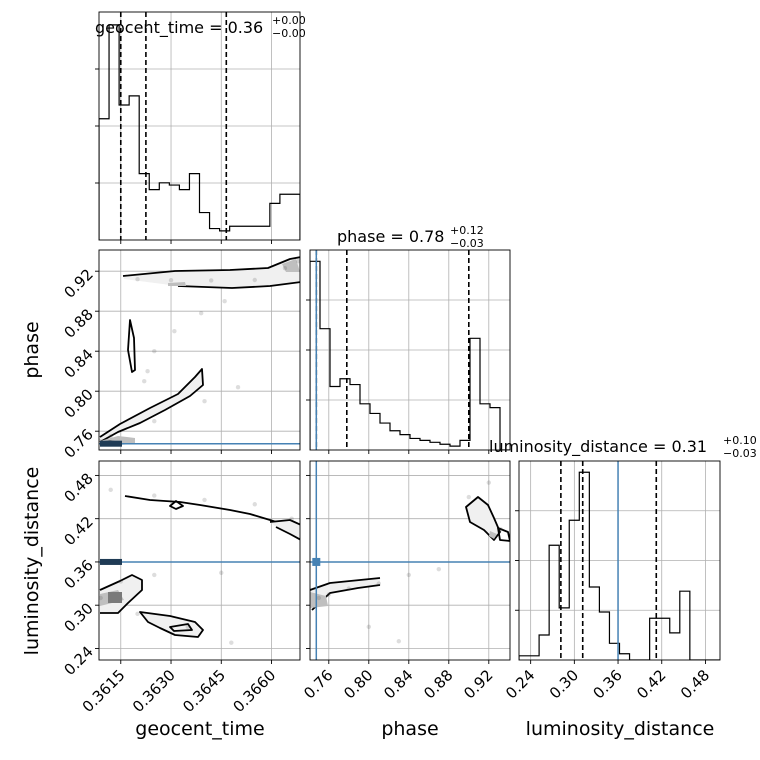 Image resolution: width=760 pixels, height=760 pixels. Describe the element at coordinates (177, 284) in the screenshot. I see `contour-upper-core` at that location.